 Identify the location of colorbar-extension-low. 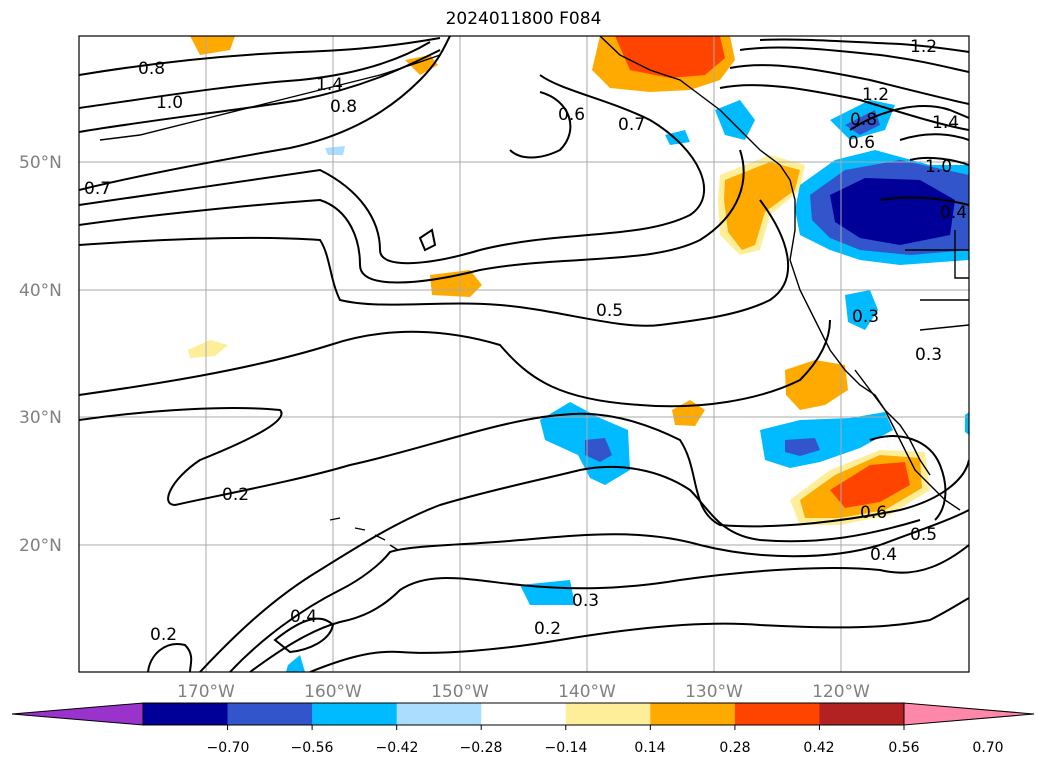
(77, 714).